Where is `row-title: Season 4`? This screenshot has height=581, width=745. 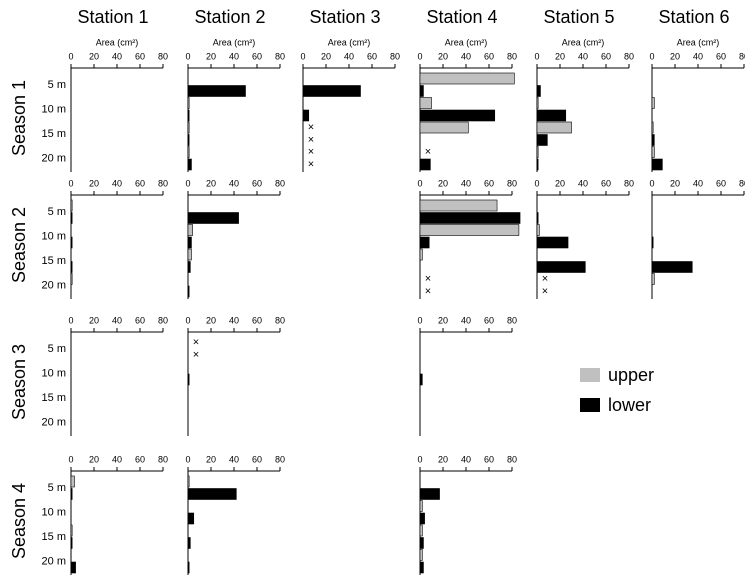 row-title: Season 4 is located at coordinates (19, 521).